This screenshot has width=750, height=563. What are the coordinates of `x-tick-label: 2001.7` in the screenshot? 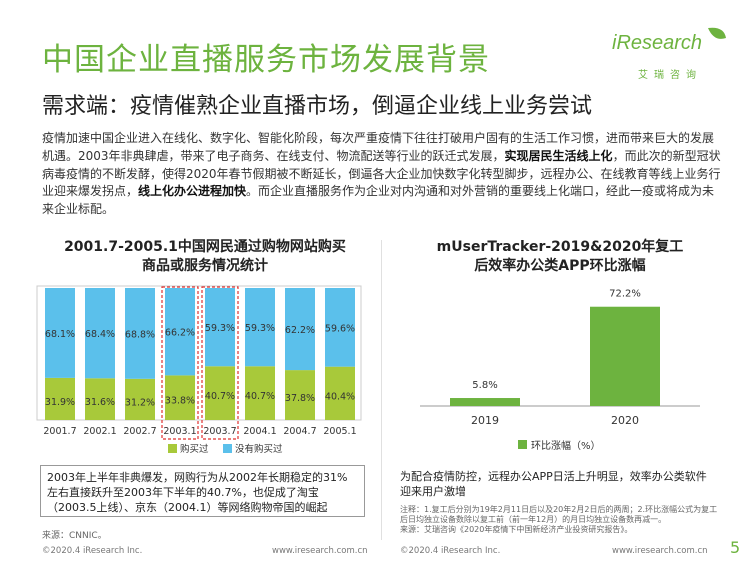 It's located at (59, 431).